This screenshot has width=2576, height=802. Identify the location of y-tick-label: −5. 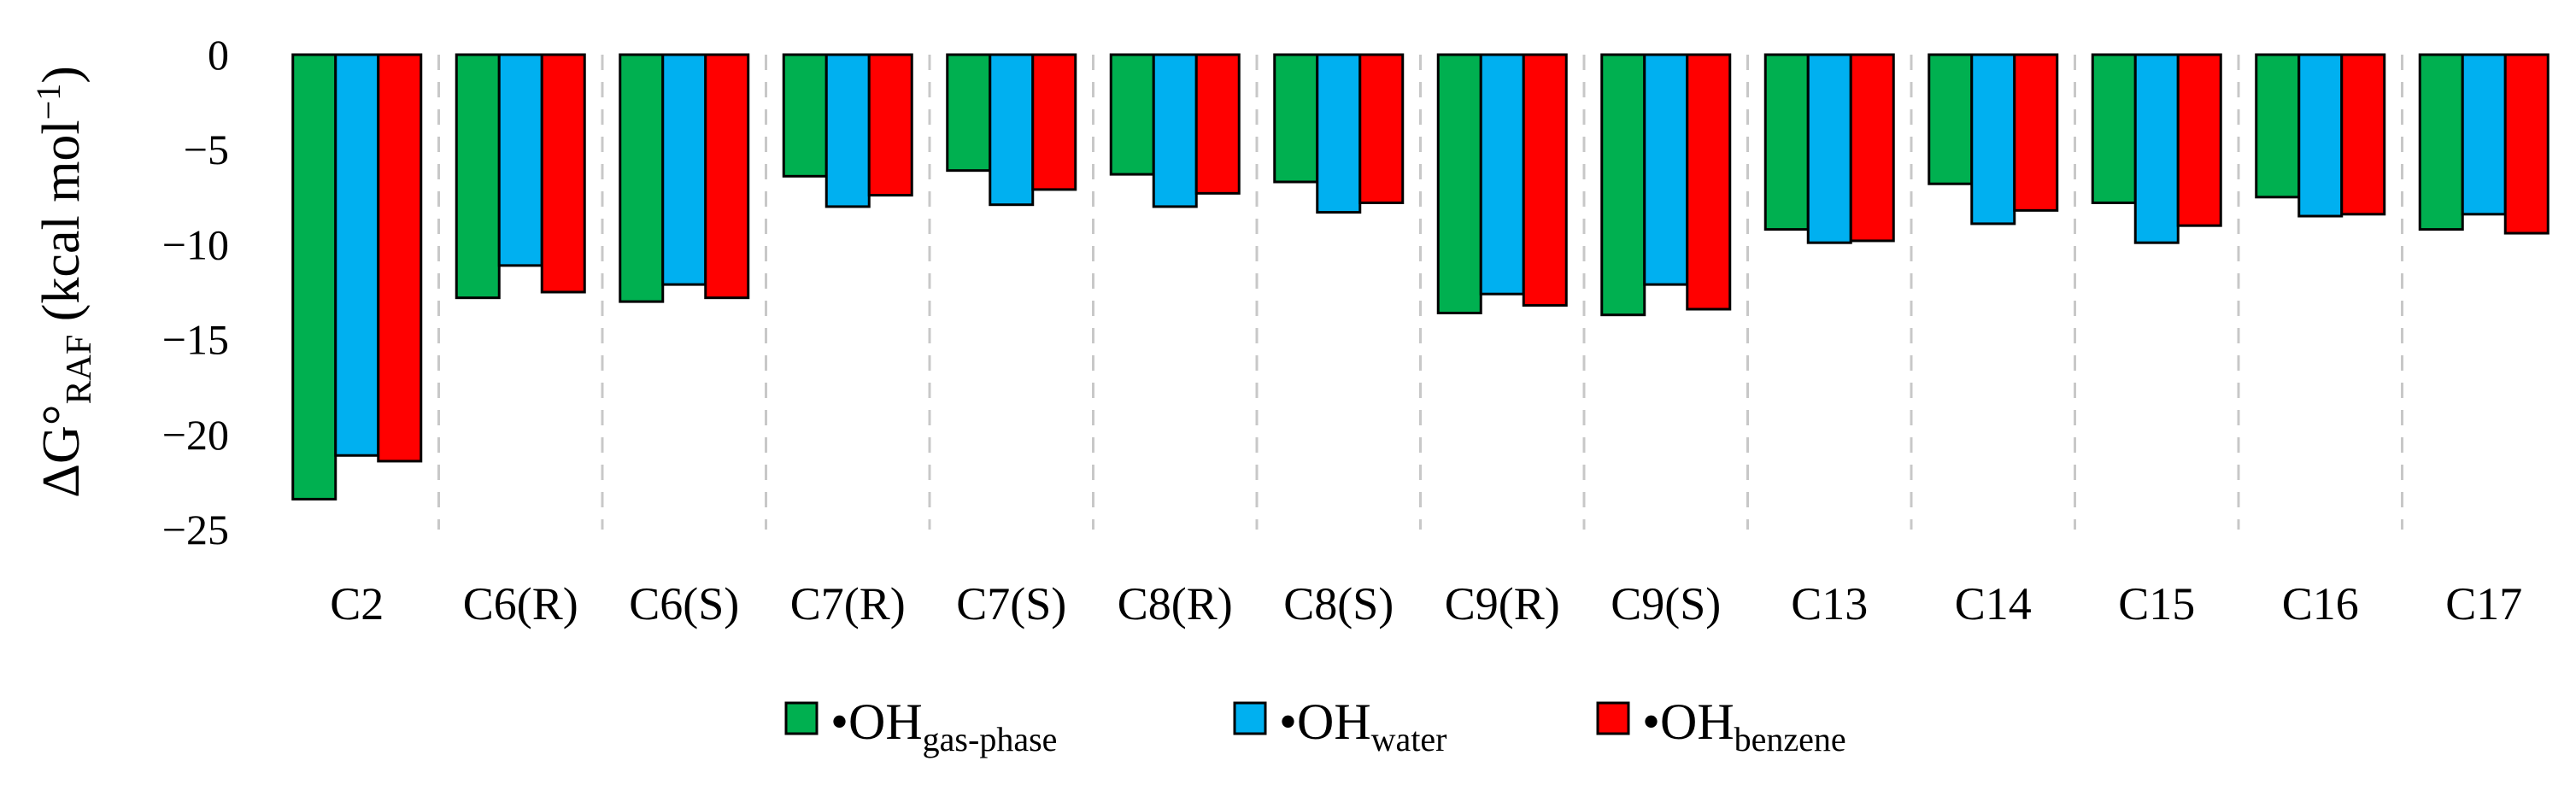
(206, 149).